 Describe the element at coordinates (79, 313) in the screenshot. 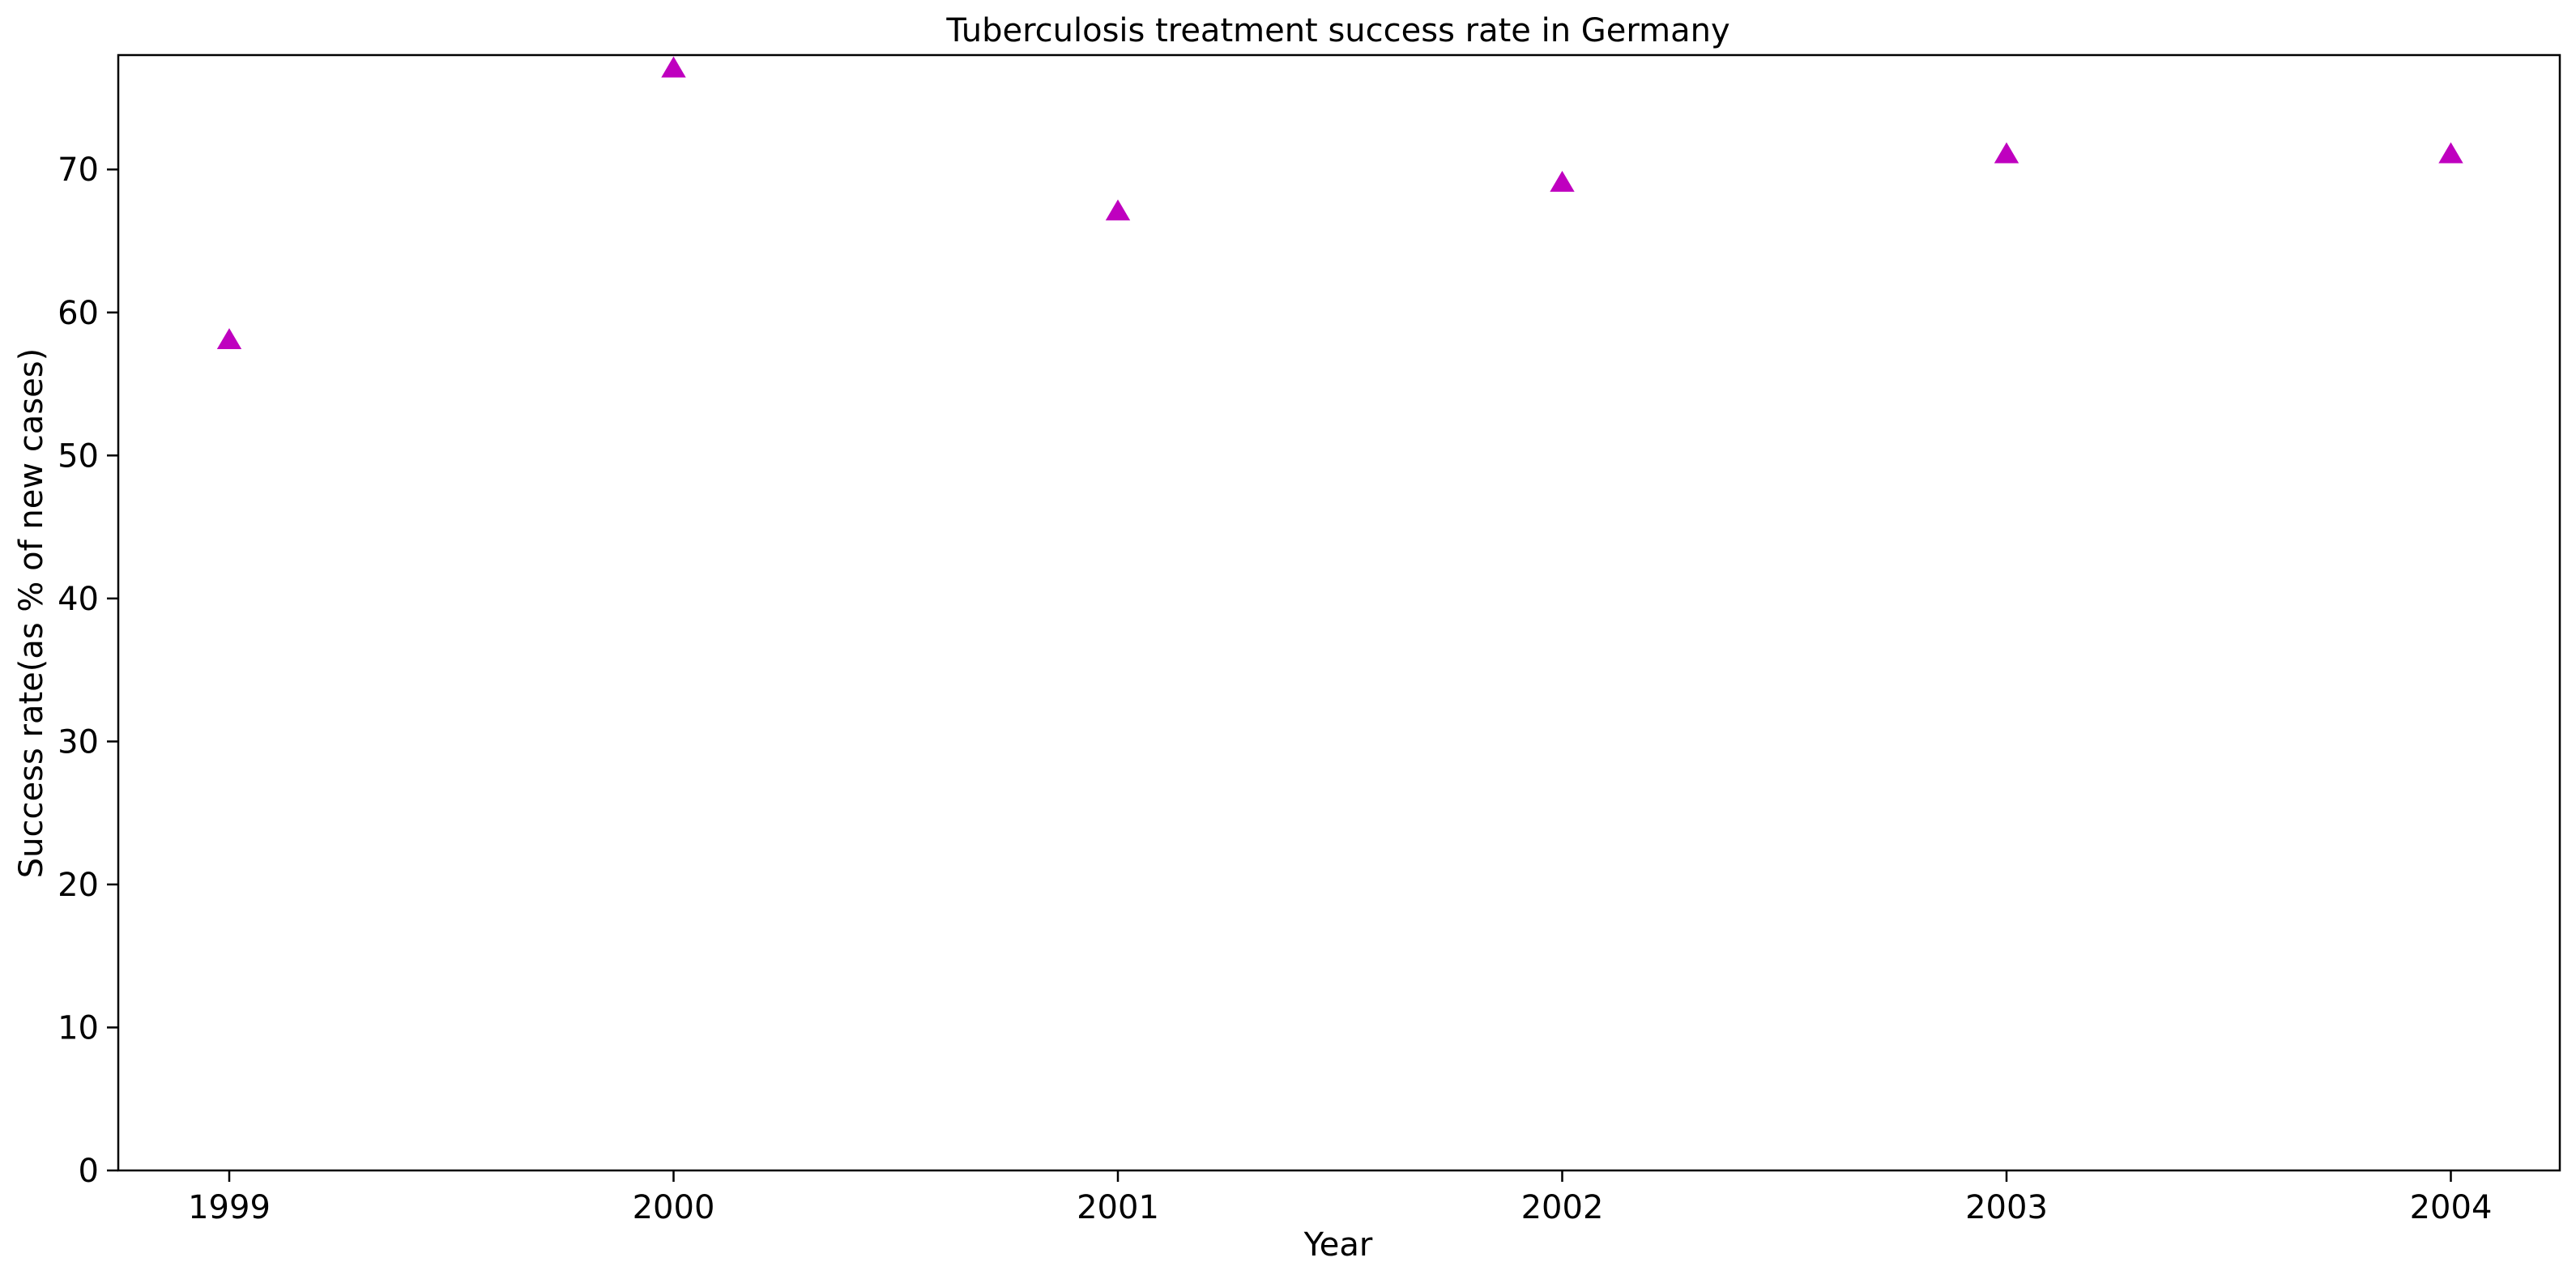

I see `y-tick-label: 60` at that location.